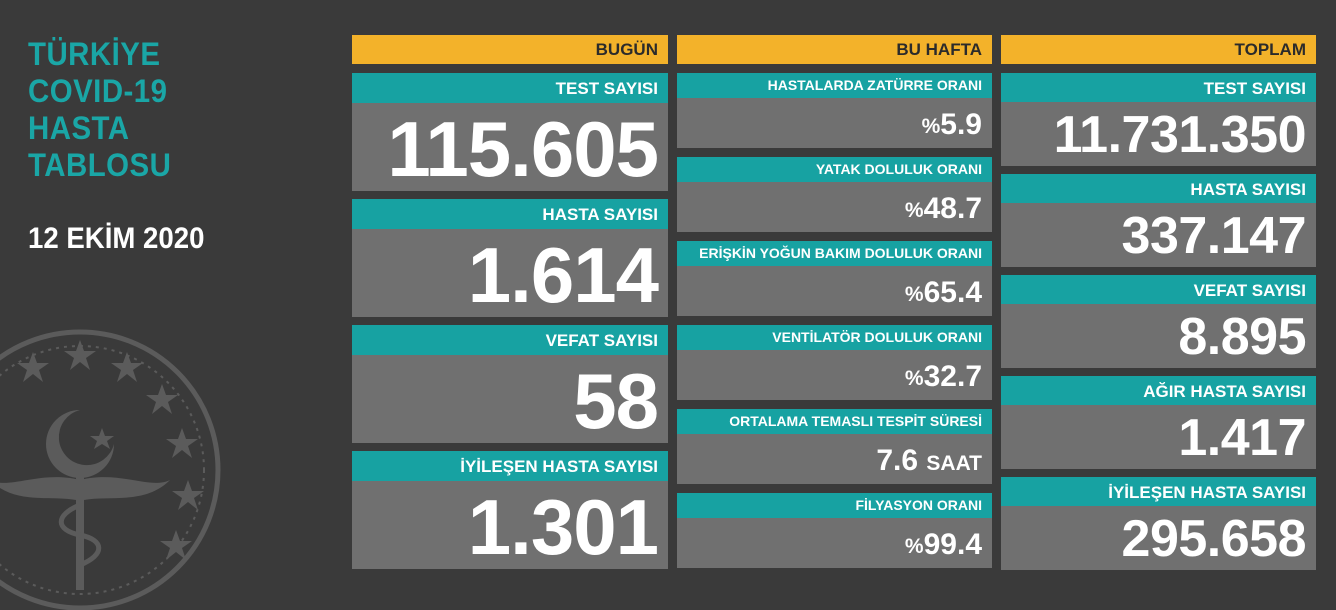 This screenshot has height=610, width=1336. I want to click on total-test-block: TEST SAYISI 11.731.350, so click(1158, 119).